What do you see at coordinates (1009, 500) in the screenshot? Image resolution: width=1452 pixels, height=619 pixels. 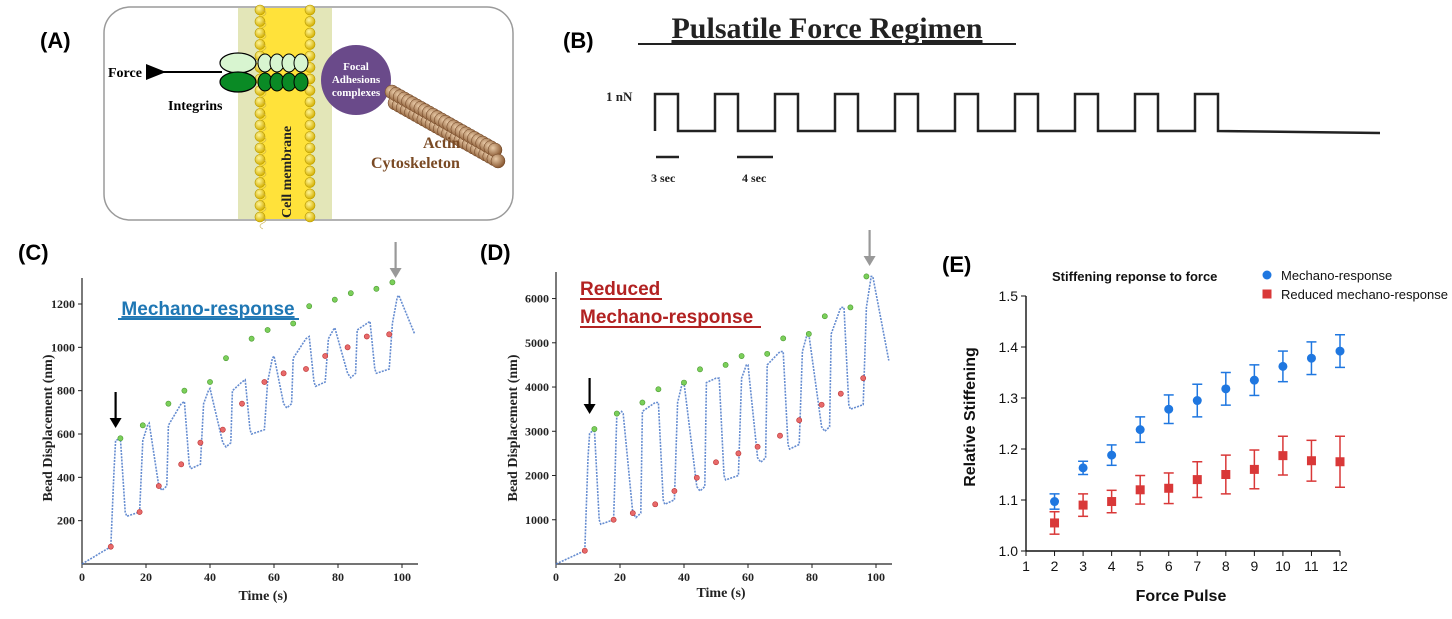 I see `y-tick-label: 1.1` at bounding box center [1009, 500].